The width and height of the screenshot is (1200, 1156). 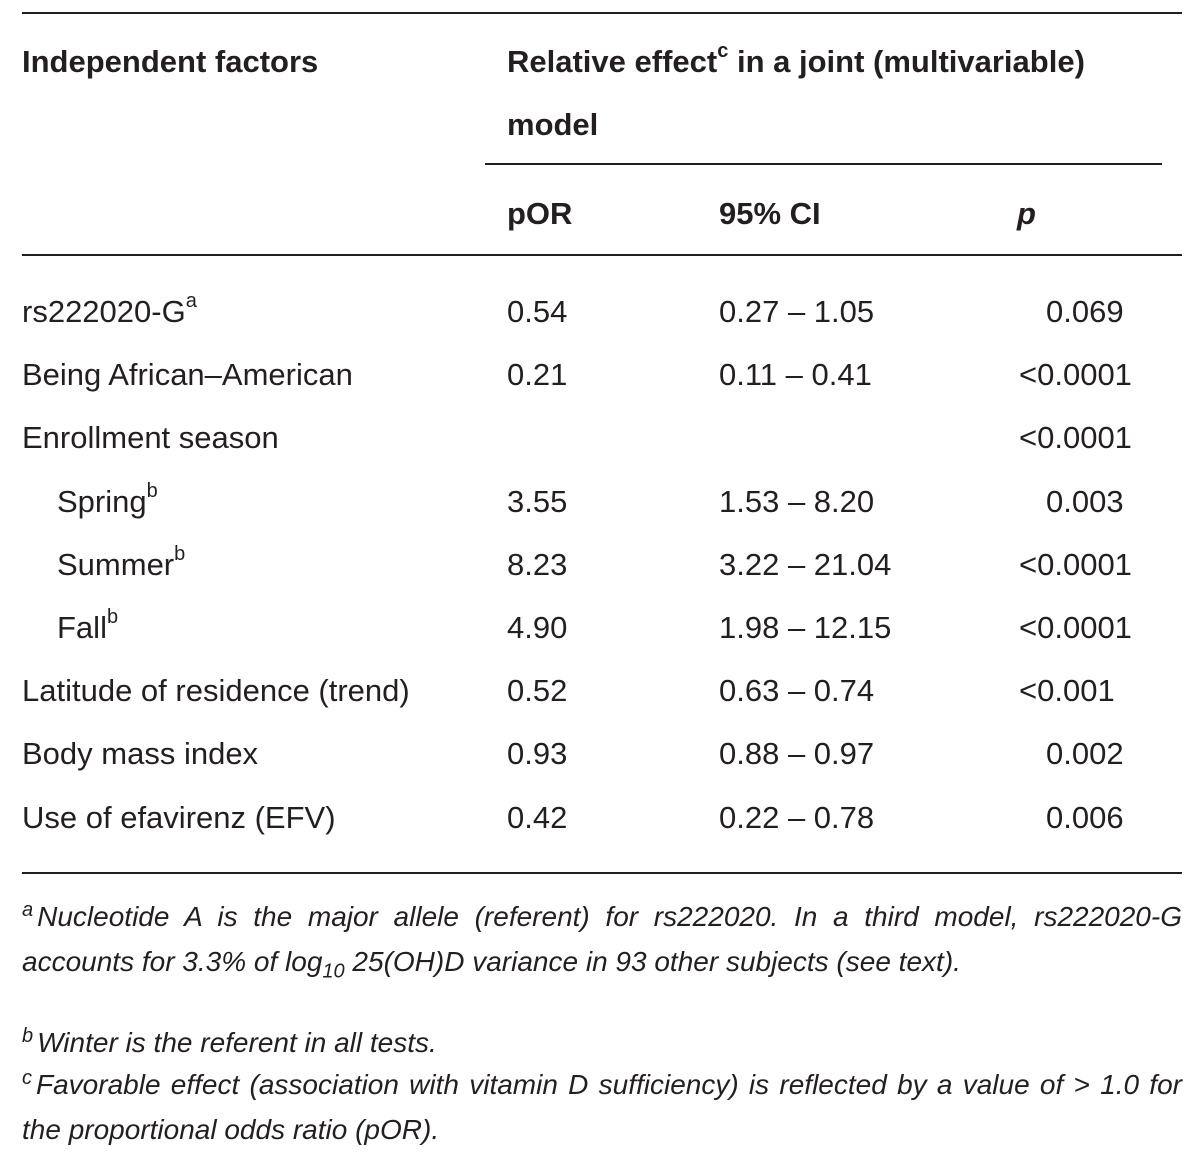 I want to click on row-p-value: 0.006, so click(x=1085, y=817).